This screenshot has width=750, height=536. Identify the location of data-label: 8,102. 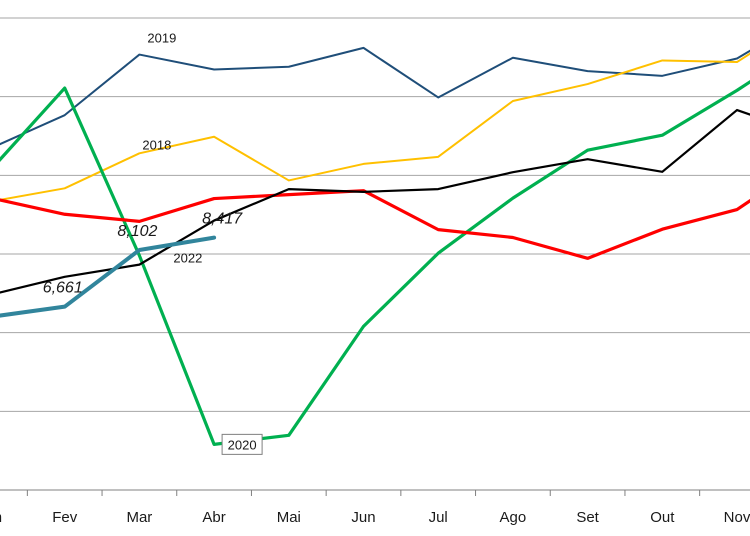
(137, 231).